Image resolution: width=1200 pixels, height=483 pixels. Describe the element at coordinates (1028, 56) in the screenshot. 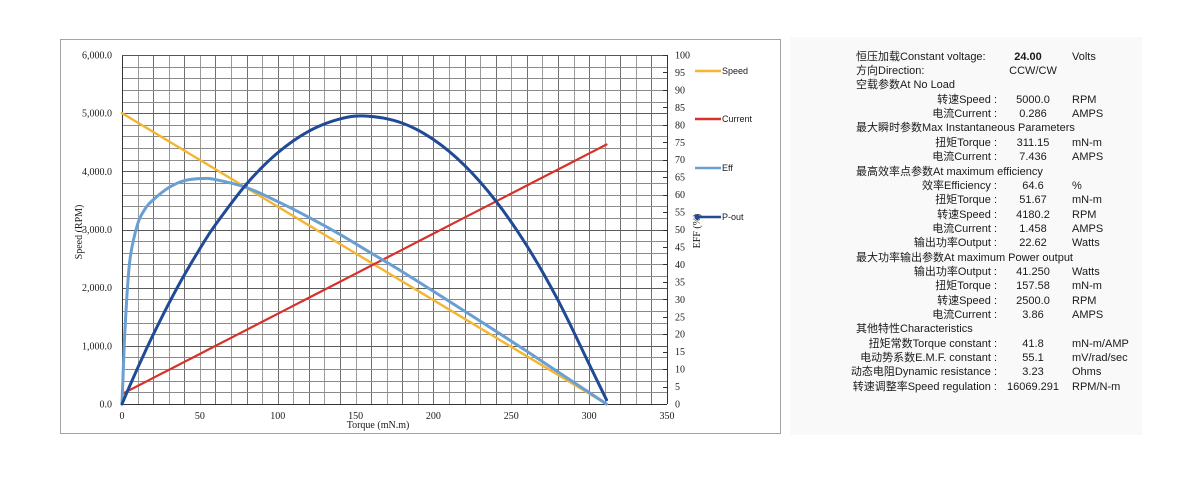

I see `param-value: 24.00` at that location.